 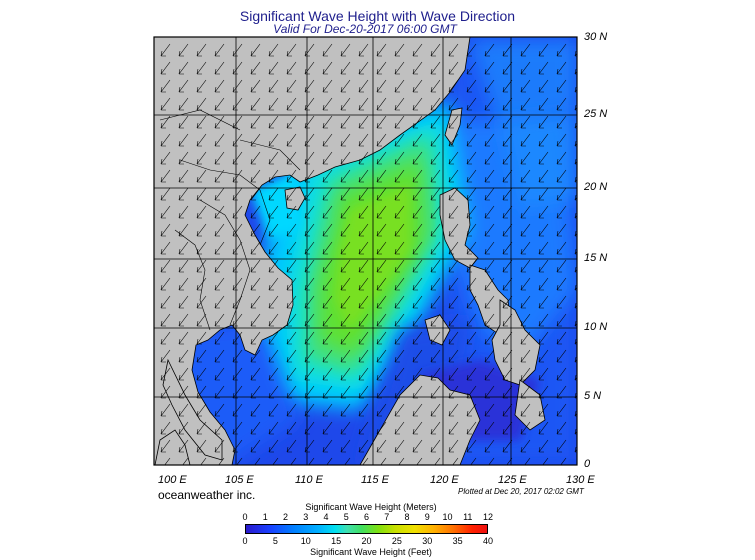 What do you see at coordinates (593, 396) in the screenshot?
I see `lat-label-5: 5 N` at bounding box center [593, 396].